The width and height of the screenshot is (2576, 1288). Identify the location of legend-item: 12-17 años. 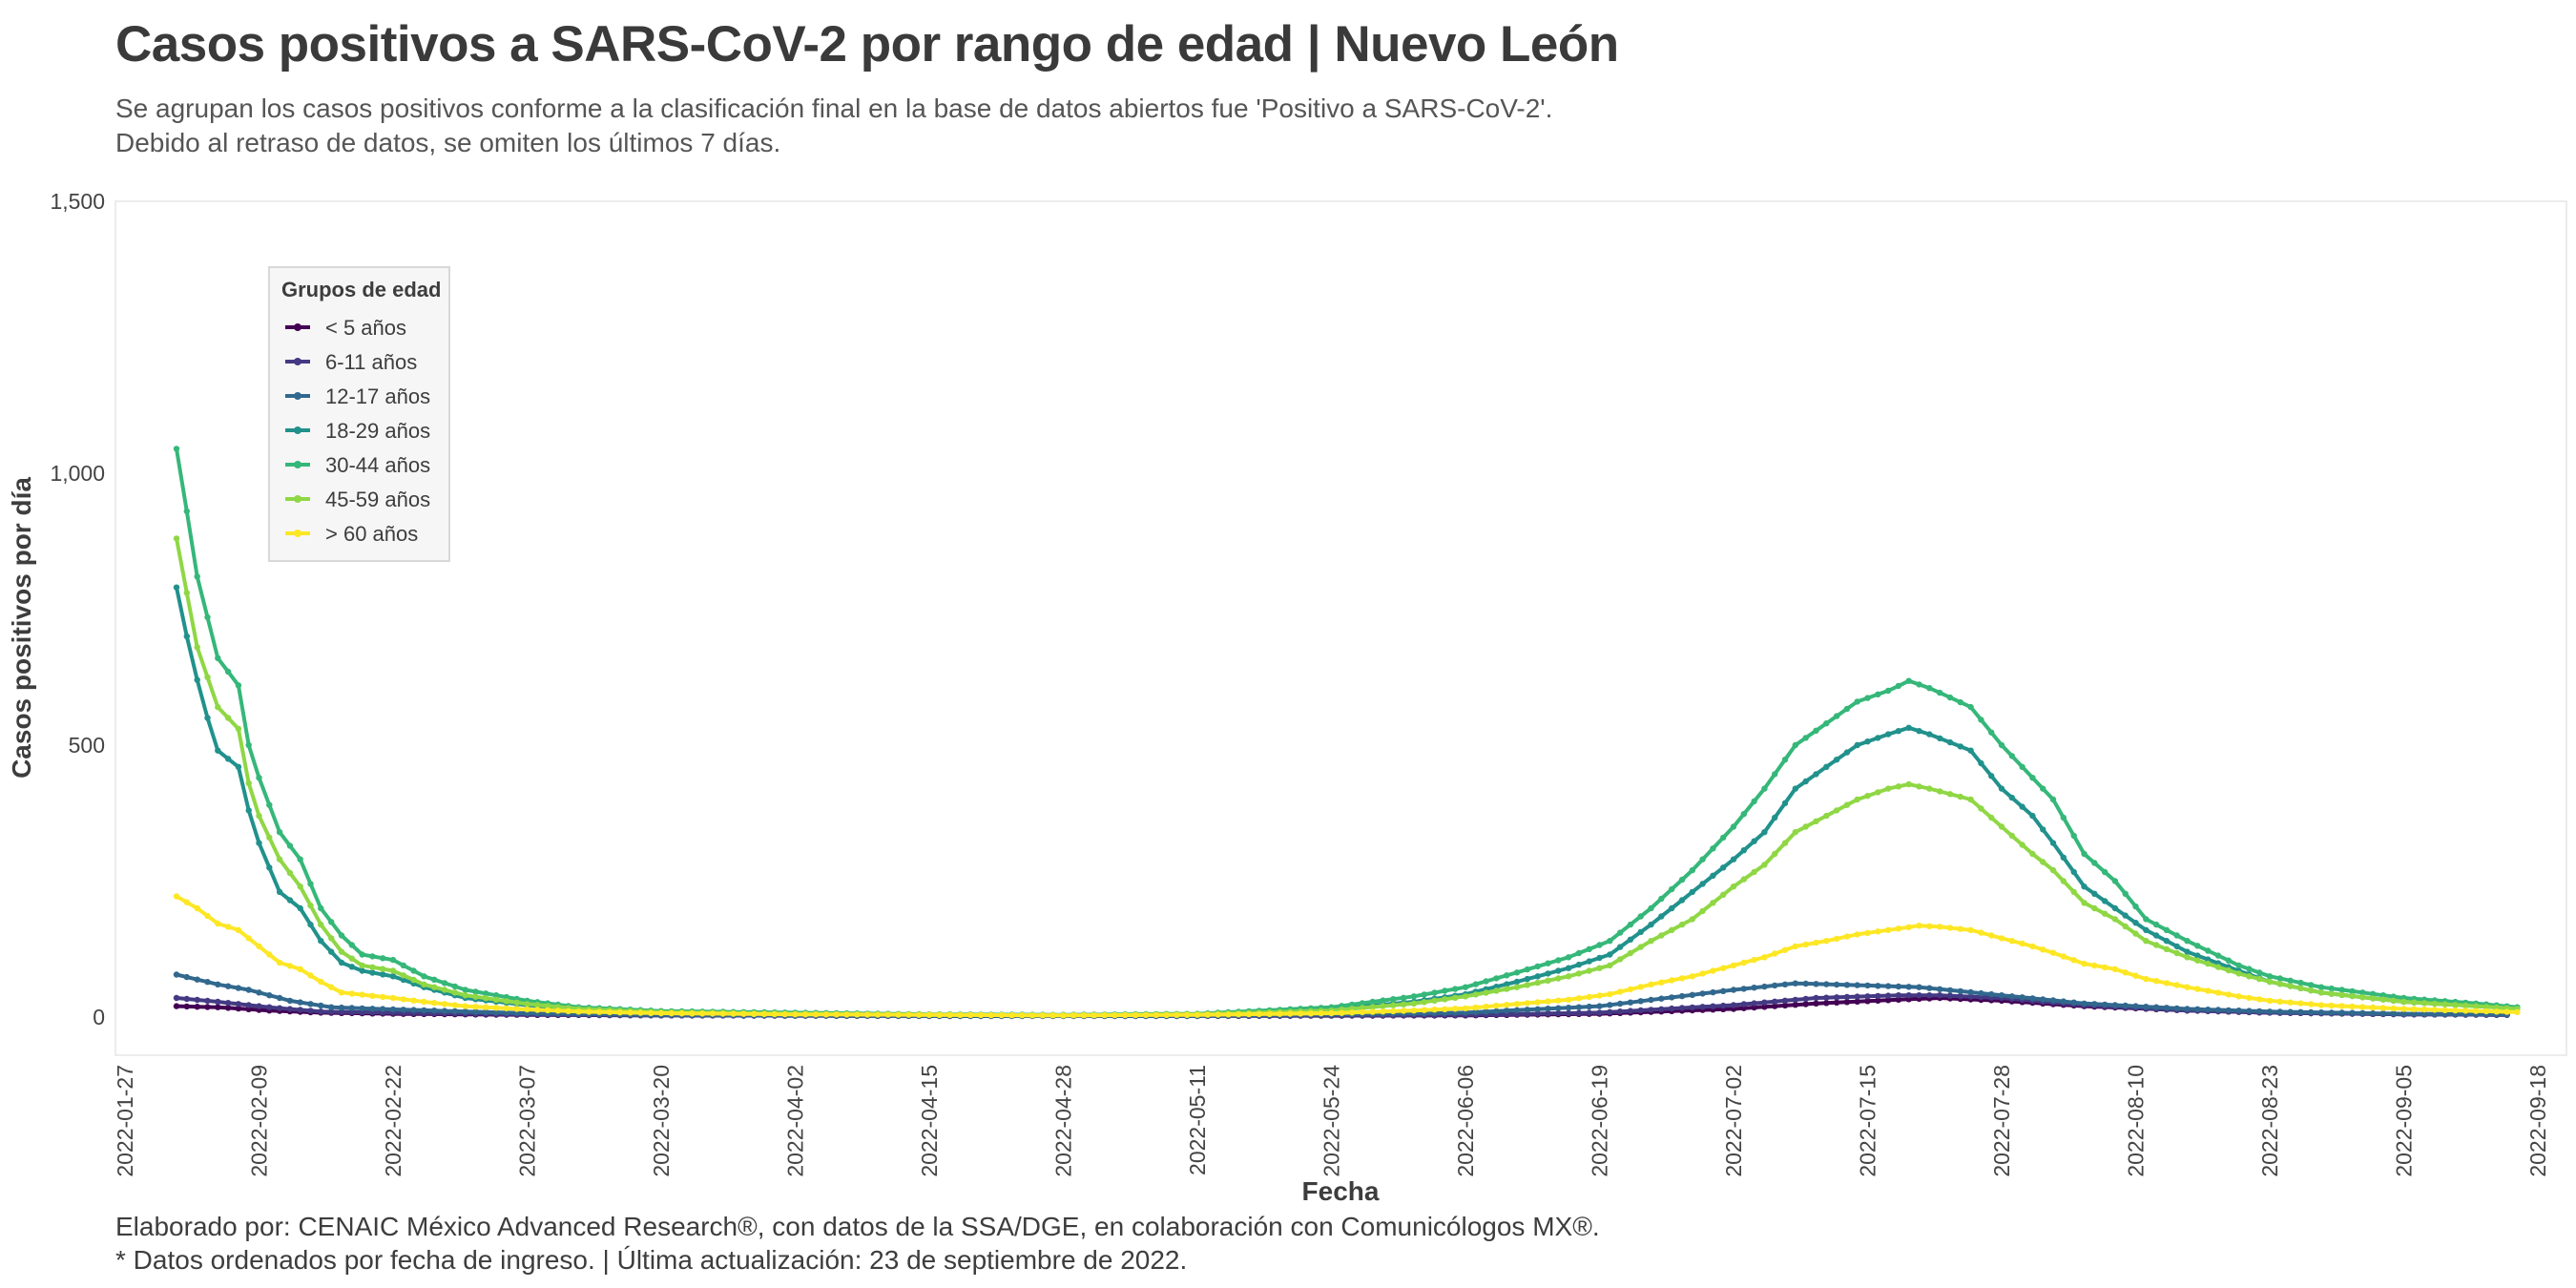
(364, 396).